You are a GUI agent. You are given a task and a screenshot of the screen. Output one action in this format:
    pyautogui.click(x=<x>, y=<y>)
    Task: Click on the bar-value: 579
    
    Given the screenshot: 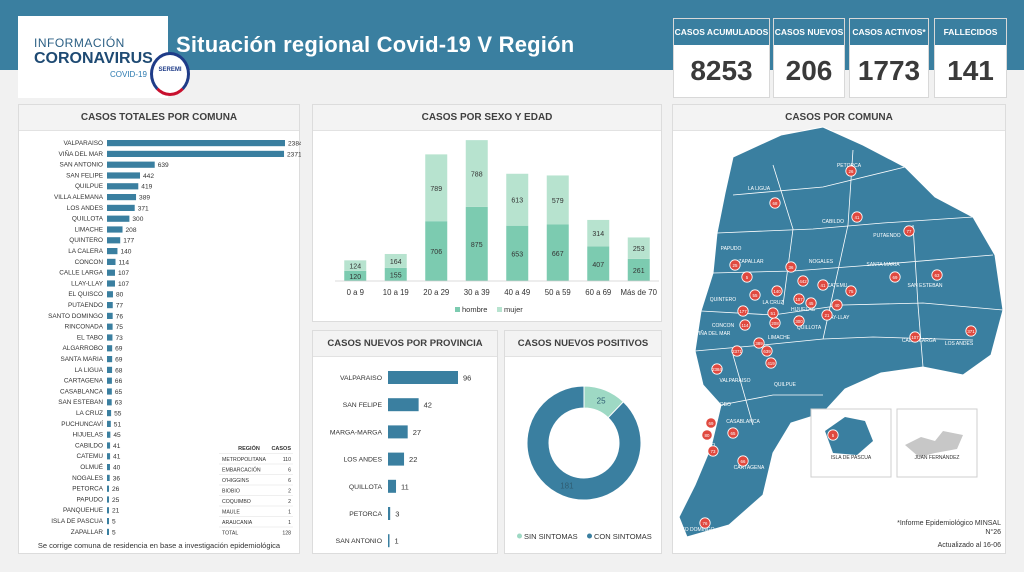 What is the action you would take?
    pyautogui.click(x=558, y=201)
    